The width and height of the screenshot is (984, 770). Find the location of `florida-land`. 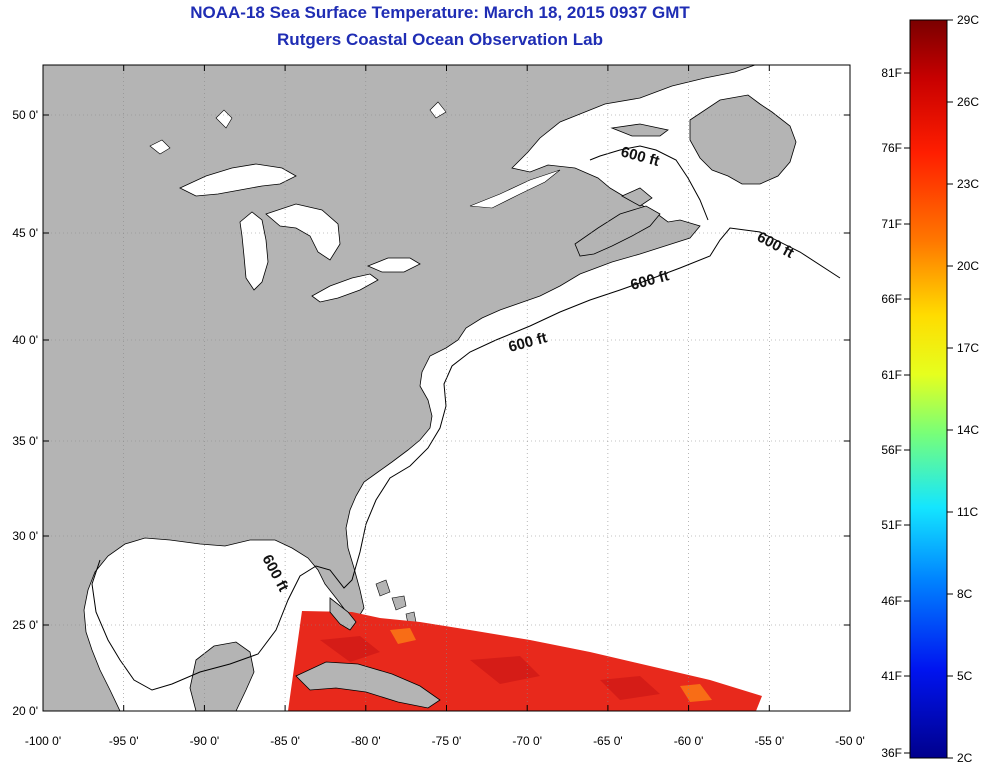

florida-land is located at coordinates (343, 614).